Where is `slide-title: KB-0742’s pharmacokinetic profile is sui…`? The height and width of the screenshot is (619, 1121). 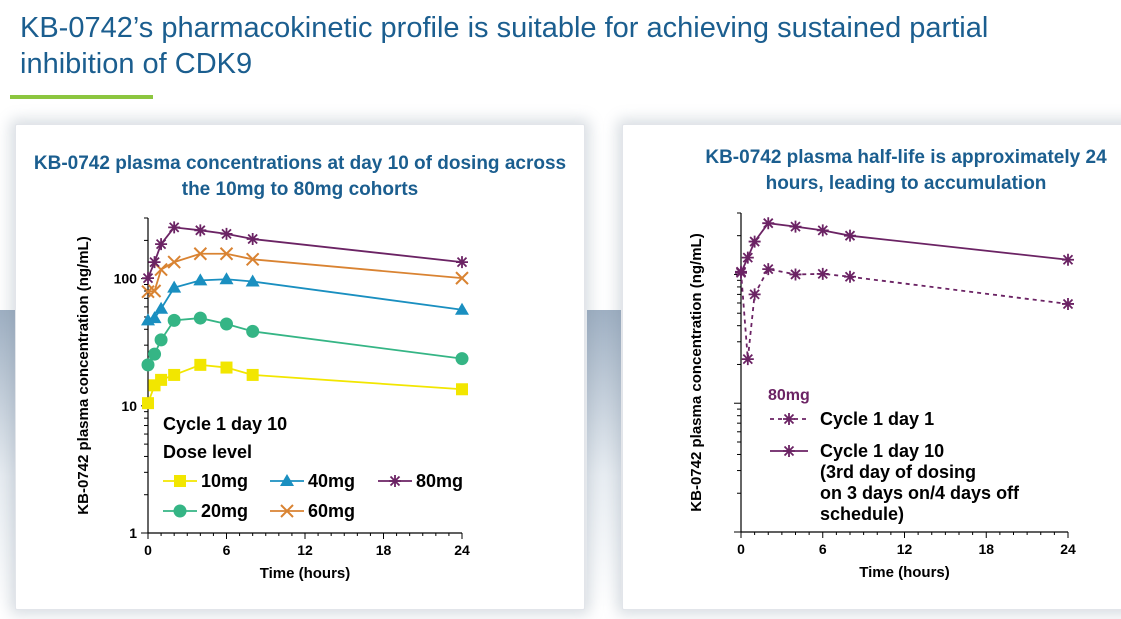 slide-title: KB-0742’s pharmacokinetic profile is sui… is located at coordinates (504, 46).